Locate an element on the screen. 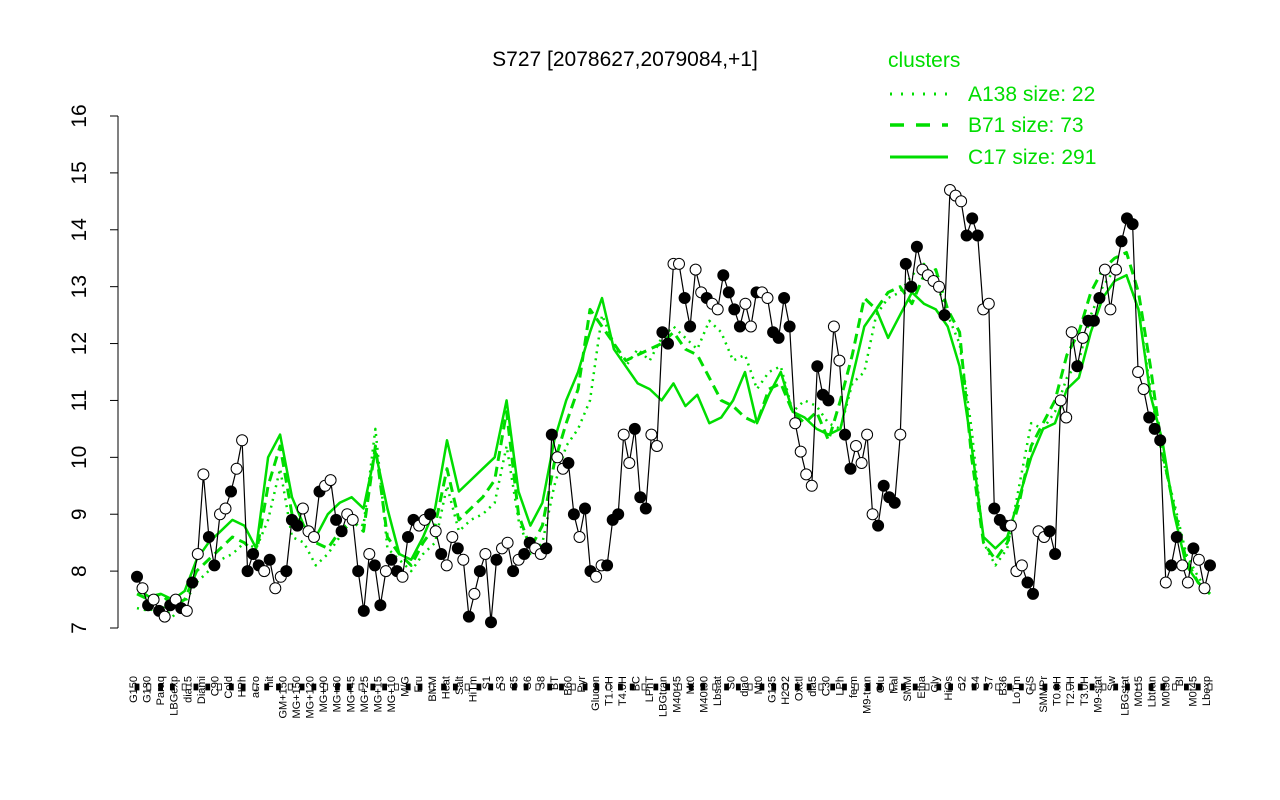  x-tick-label: MG+10 is located at coordinates (392, 694).